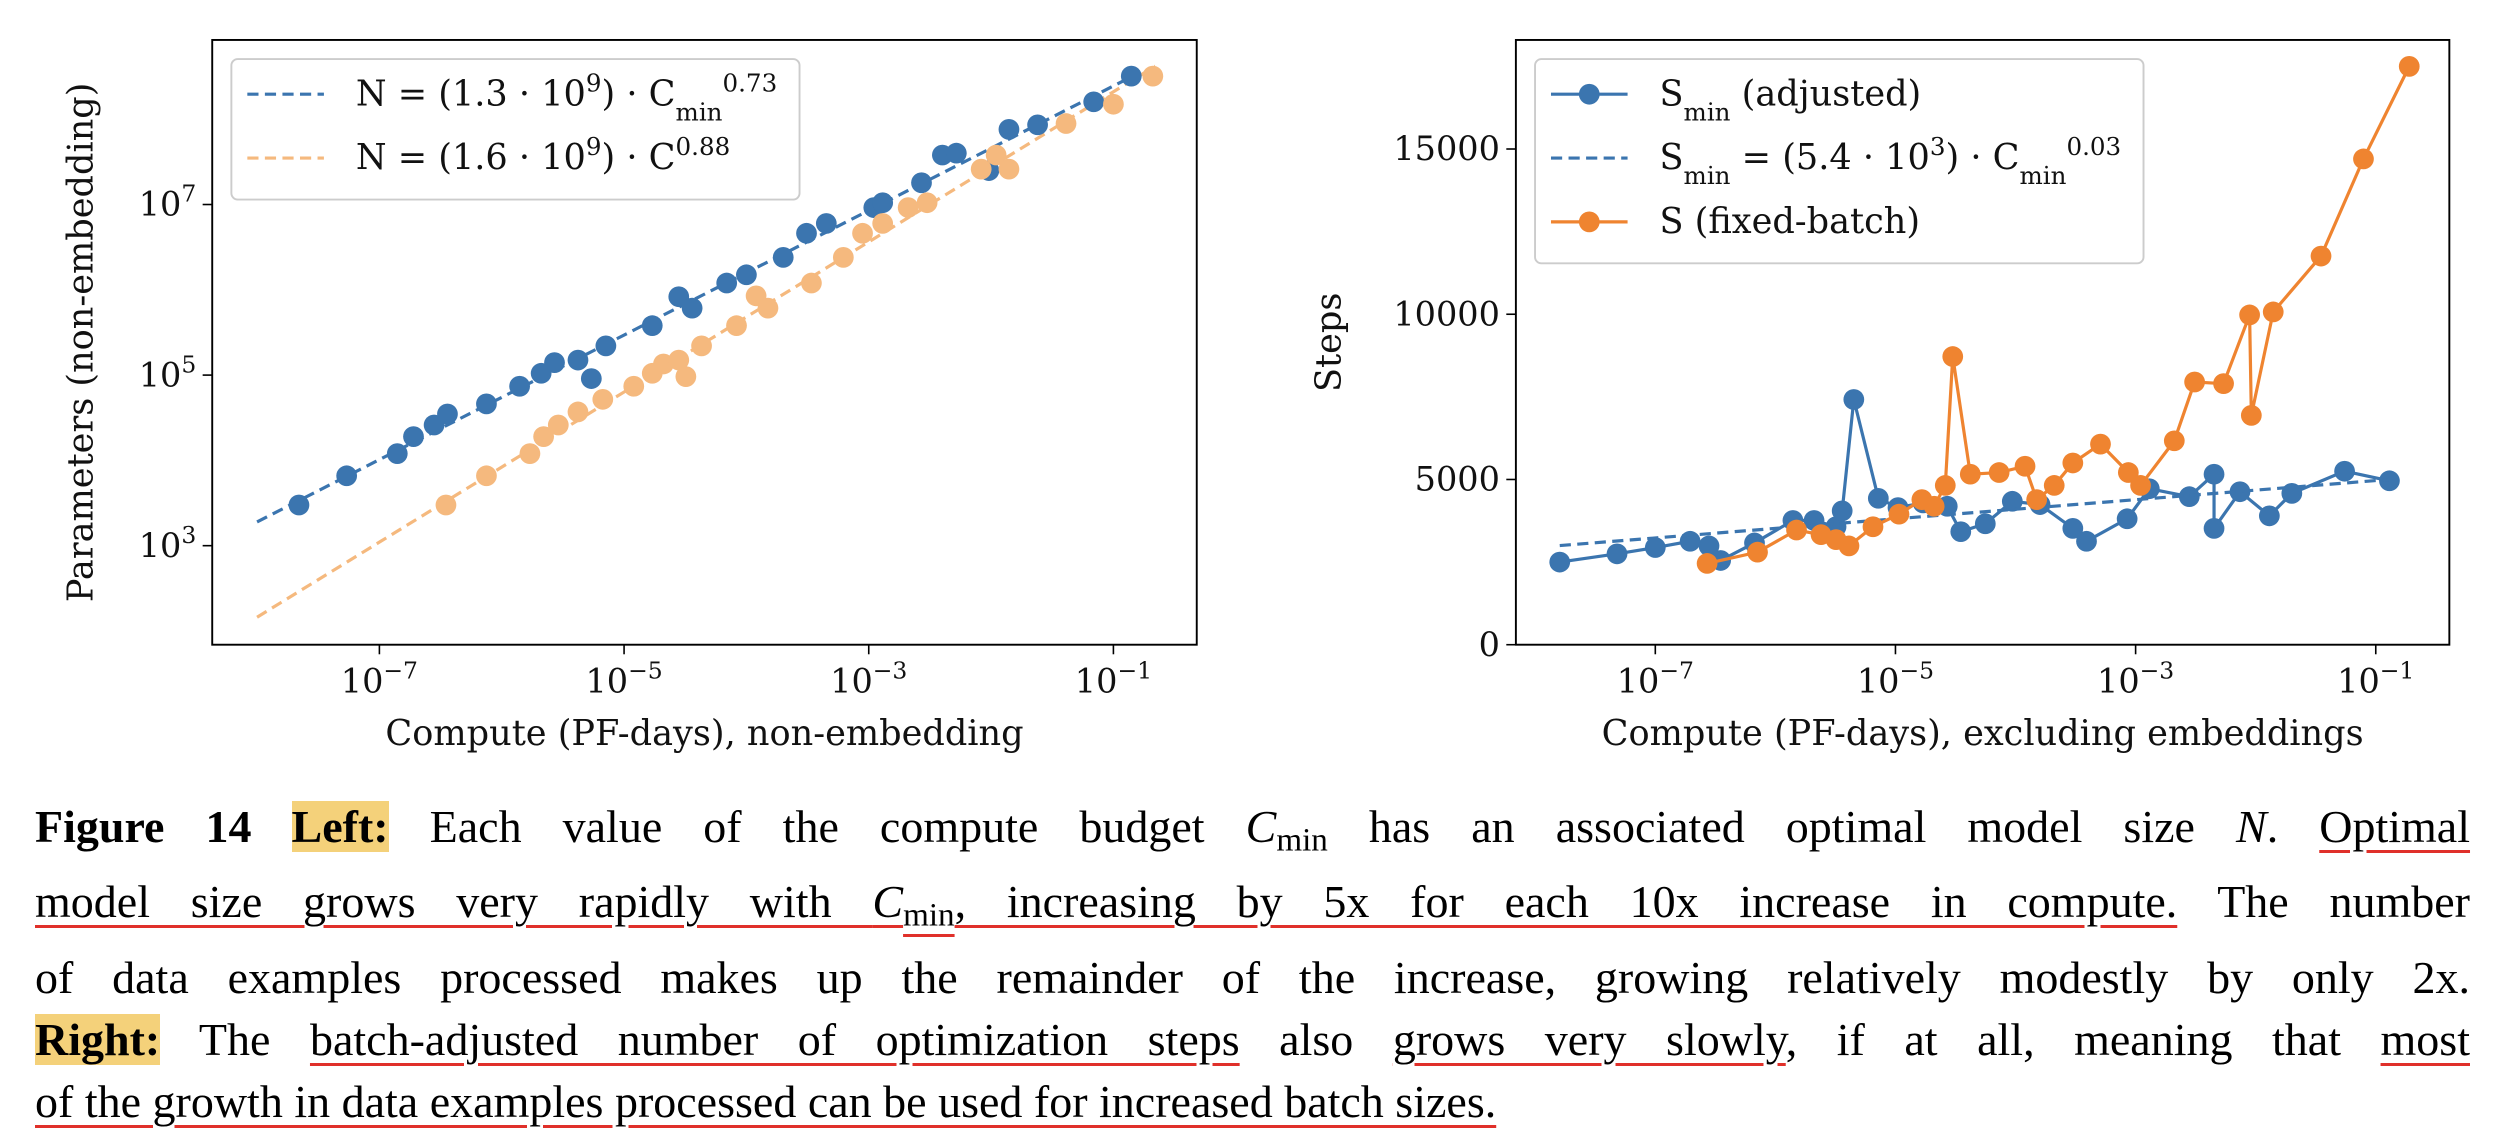 Image resolution: width=2502 pixels, height=1142 pixels. What do you see at coordinates (168, 202) in the screenshot?
I see `y-tick-label: 10⁷` at bounding box center [168, 202].